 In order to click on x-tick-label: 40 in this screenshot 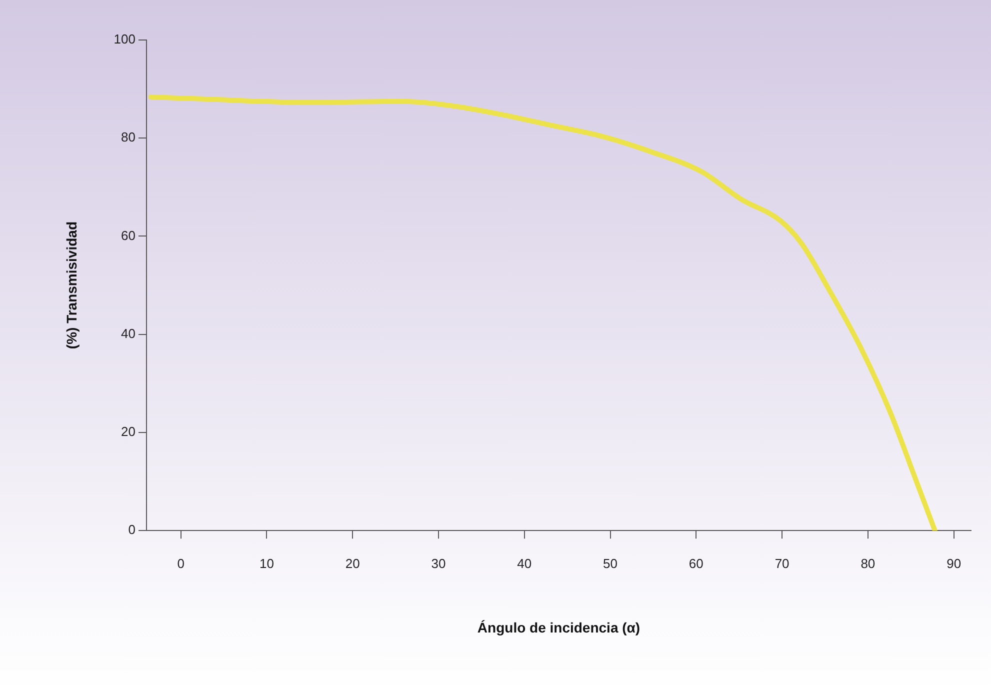, I will do `click(524, 563)`.